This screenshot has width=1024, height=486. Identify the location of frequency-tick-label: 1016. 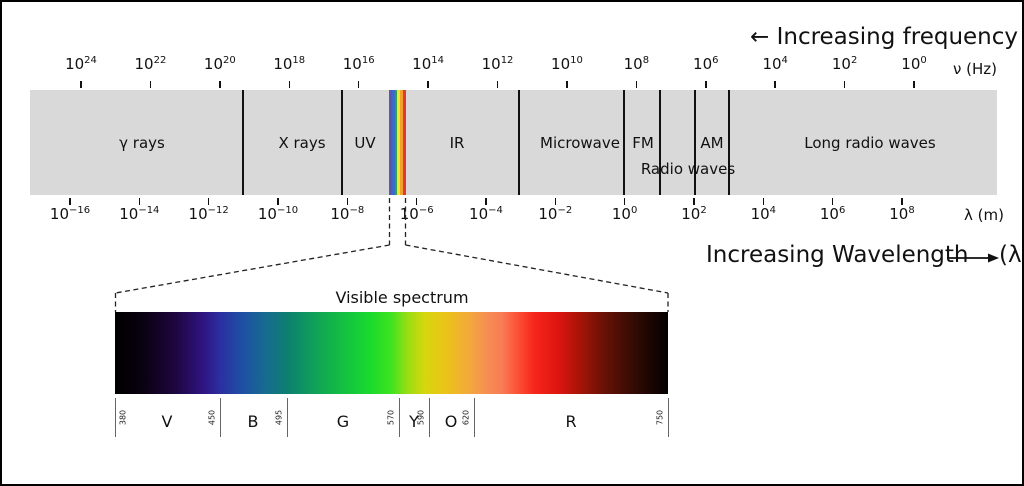
(358, 64).